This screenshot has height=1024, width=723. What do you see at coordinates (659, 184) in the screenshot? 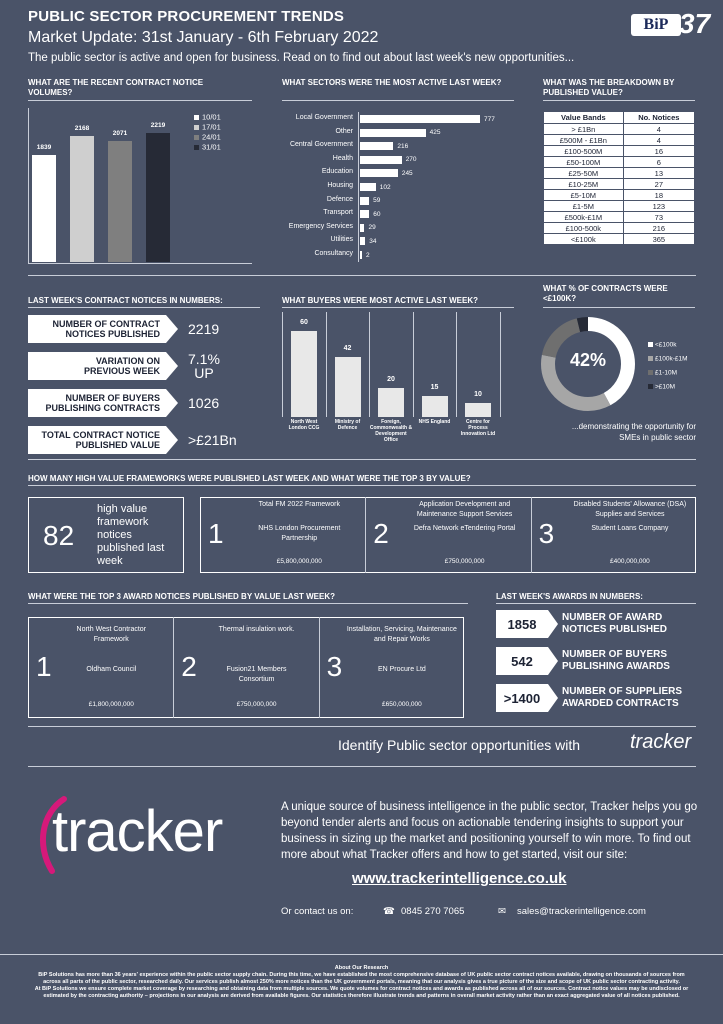
I see `table-cell: 27` at bounding box center [659, 184].